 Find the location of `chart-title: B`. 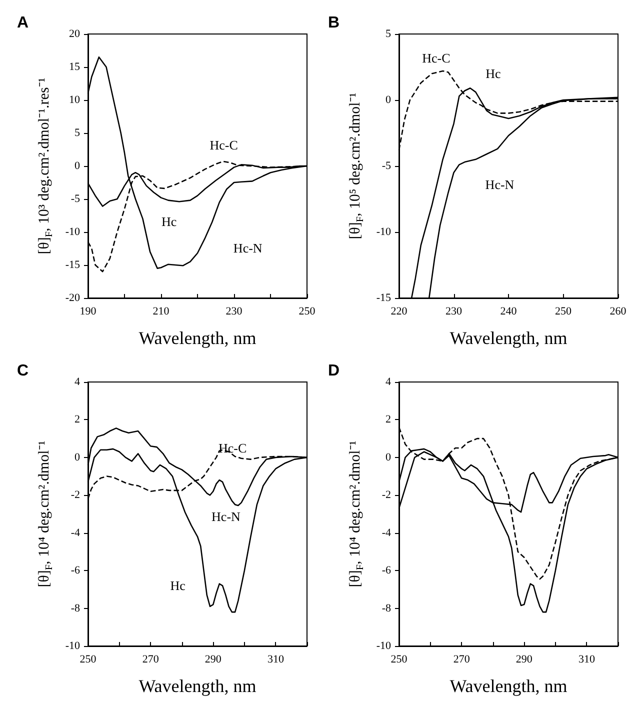

chart-title: B is located at coordinates (334, 23).